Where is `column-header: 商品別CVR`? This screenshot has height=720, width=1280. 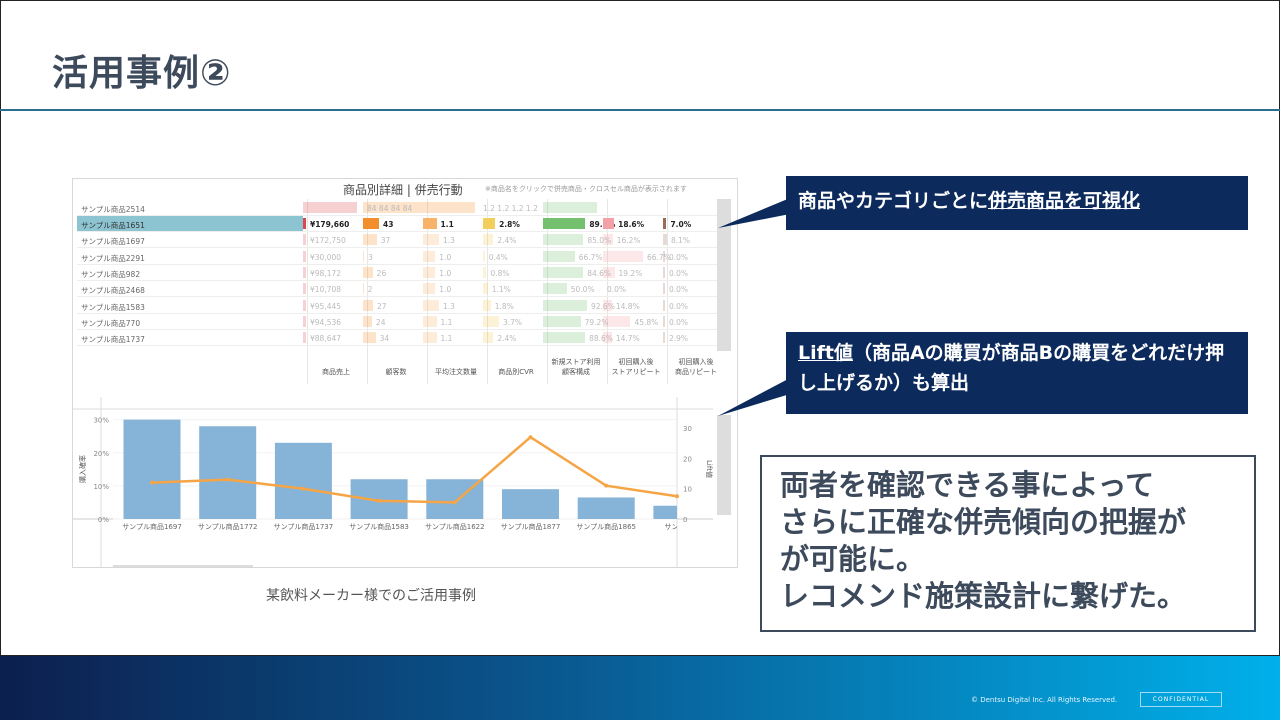 column-header: 商品別CVR is located at coordinates (516, 372).